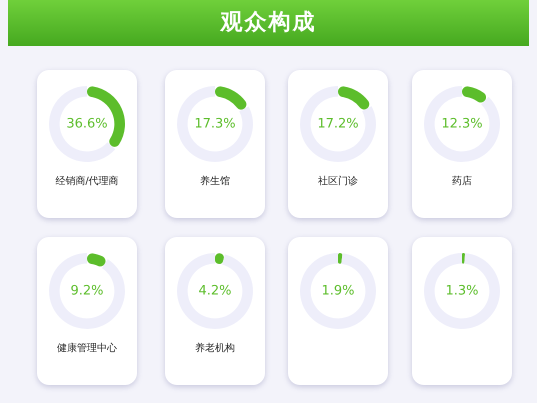  I want to click on data-label: 4.2%, so click(215, 290).